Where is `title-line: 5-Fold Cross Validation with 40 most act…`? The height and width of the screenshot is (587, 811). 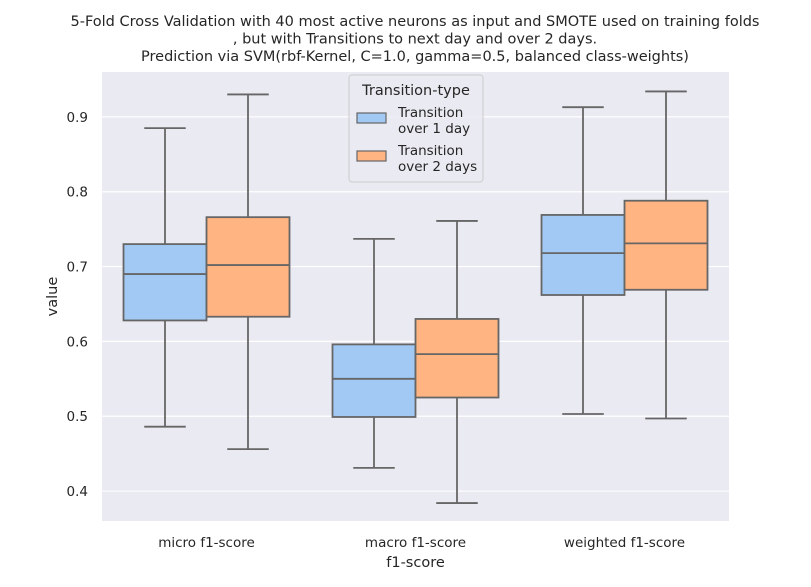 title-line: 5-Fold Cross Validation with 40 most act… is located at coordinates (415, 22).